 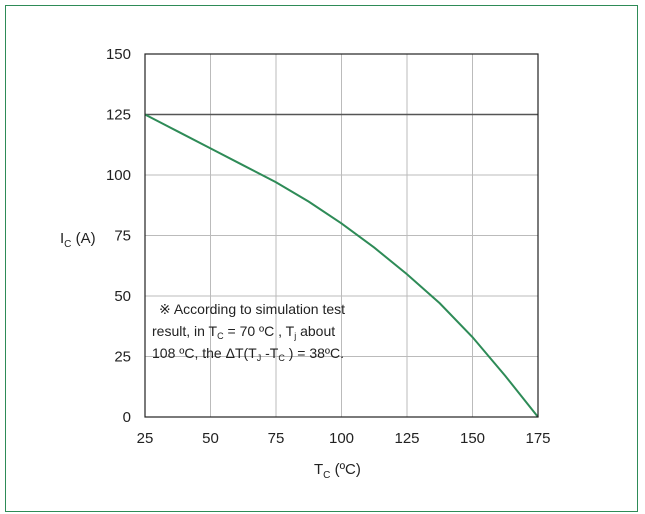 I want to click on y-tick-label: 25, so click(x=122, y=357).